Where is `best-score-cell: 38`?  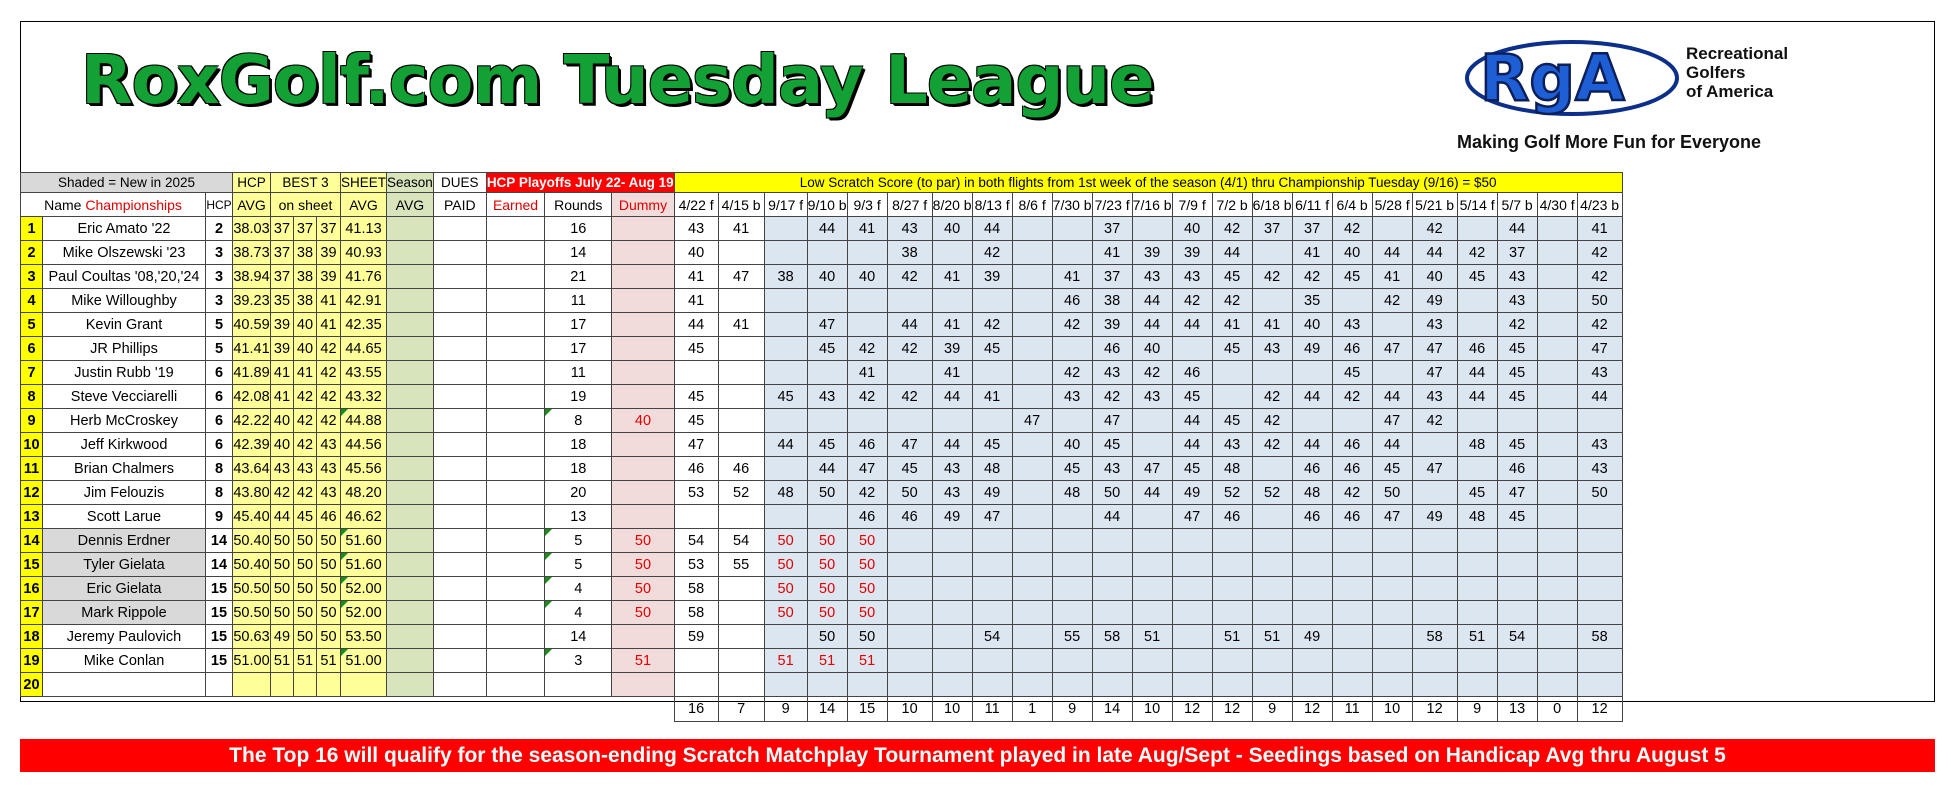 best-score-cell: 38 is located at coordinates (305, 276).